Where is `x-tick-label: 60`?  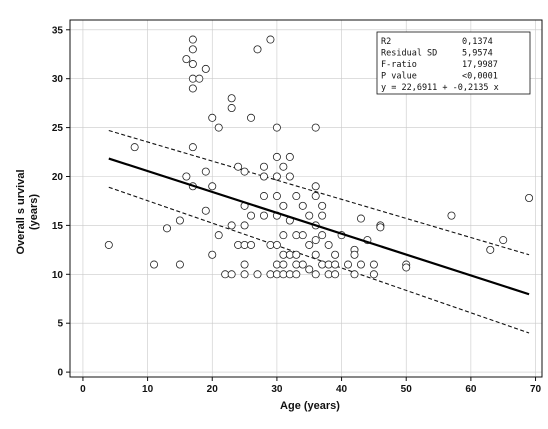
x-tick-label: 60 is located at coordinates (471, 389).